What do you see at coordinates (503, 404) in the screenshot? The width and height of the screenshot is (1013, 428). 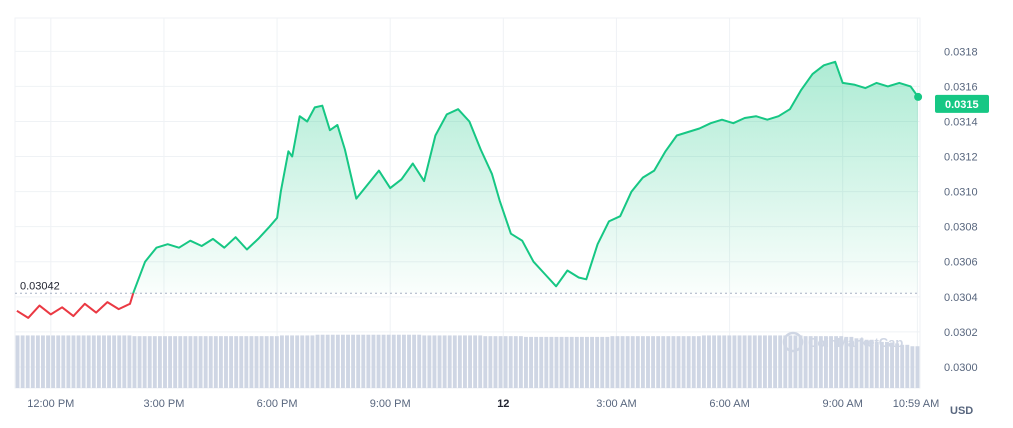 I see `x-tick-label: 12` at bounding box center [503, 404].